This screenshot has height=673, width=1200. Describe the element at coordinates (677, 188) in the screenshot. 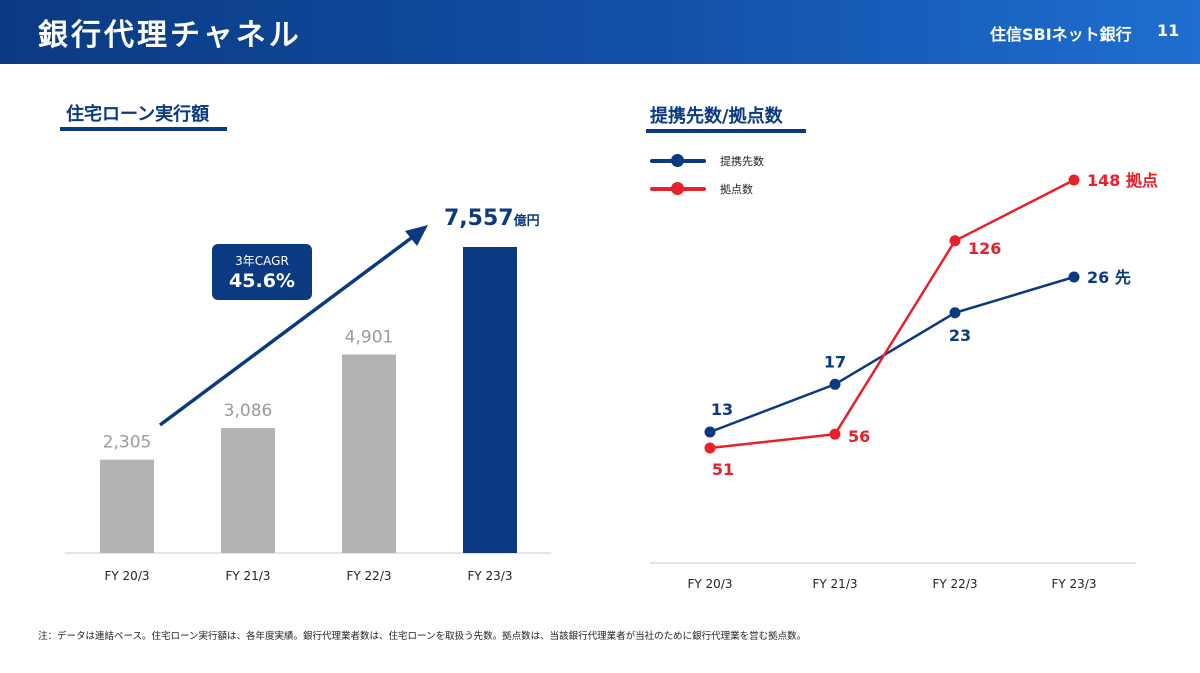

I see `legend-marker-branches` at that location.